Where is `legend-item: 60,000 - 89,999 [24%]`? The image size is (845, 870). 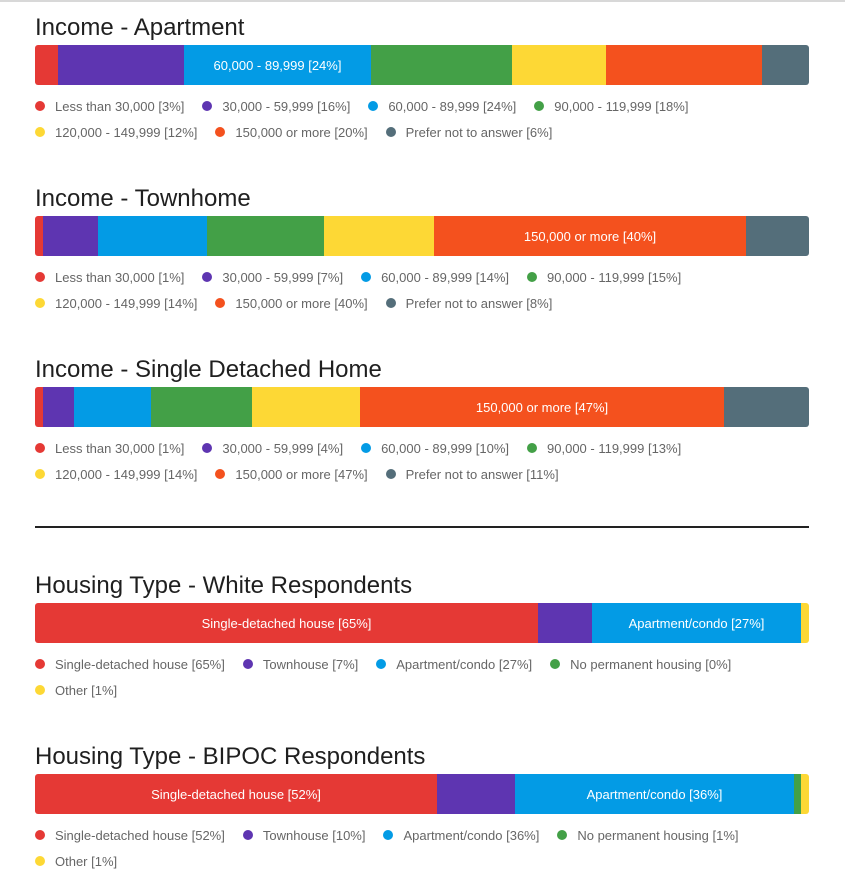
legend-item: 60,000 - 89,999 [24%] is located at coordinates (442, 106).